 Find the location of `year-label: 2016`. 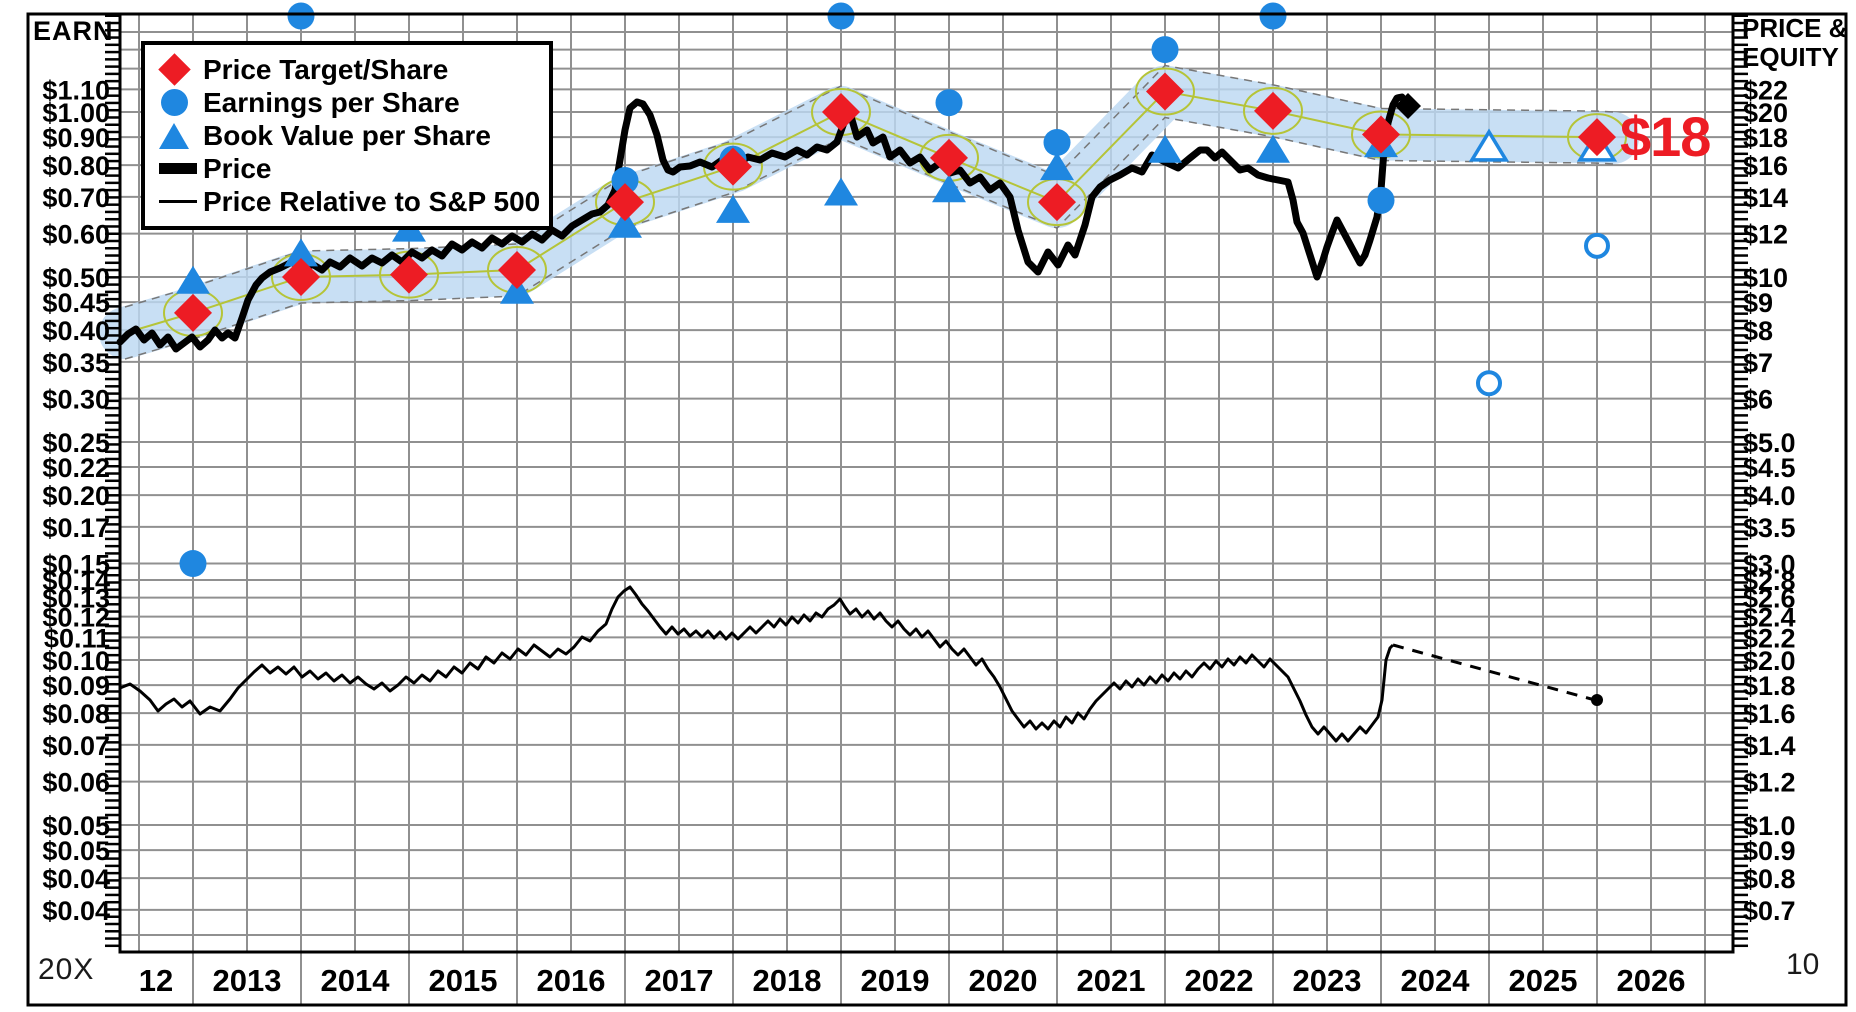

year-label: 2016 is located at coordinates (571, 980).